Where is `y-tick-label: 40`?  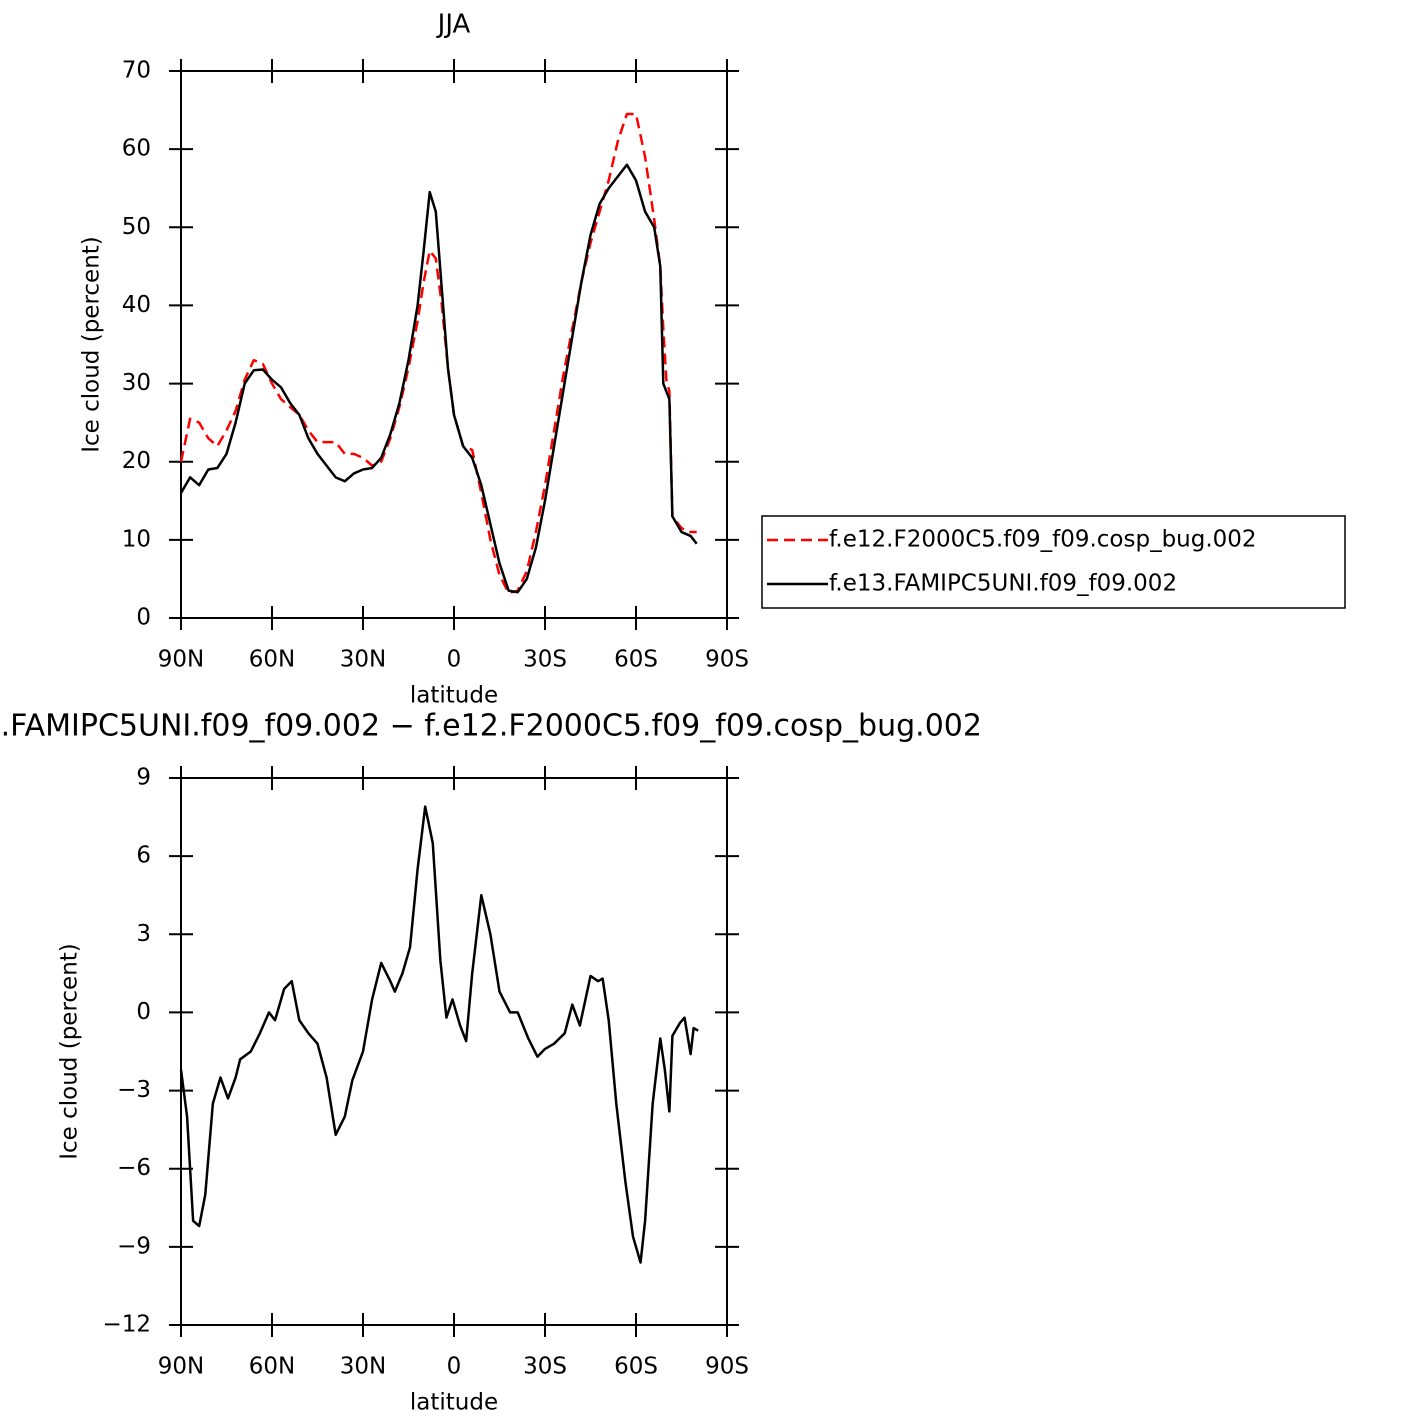 y-tick-label: 40 is located at coordinates (136, 305).